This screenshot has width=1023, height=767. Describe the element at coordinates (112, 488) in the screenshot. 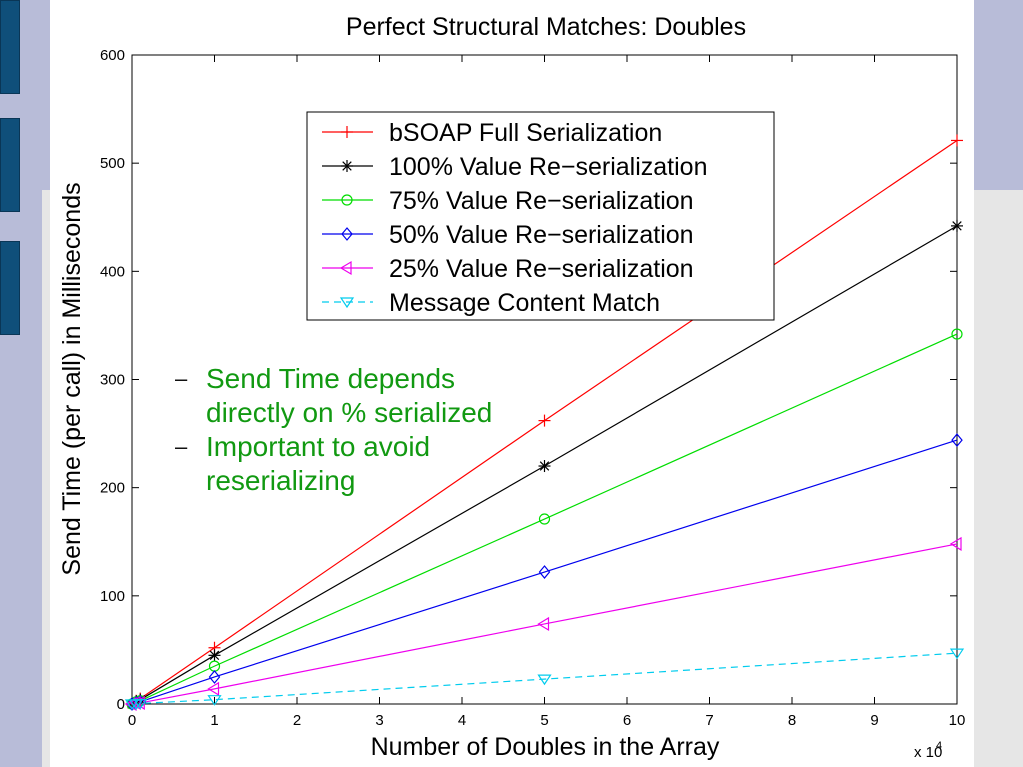

I see `y-tick-label: 200` at that location.